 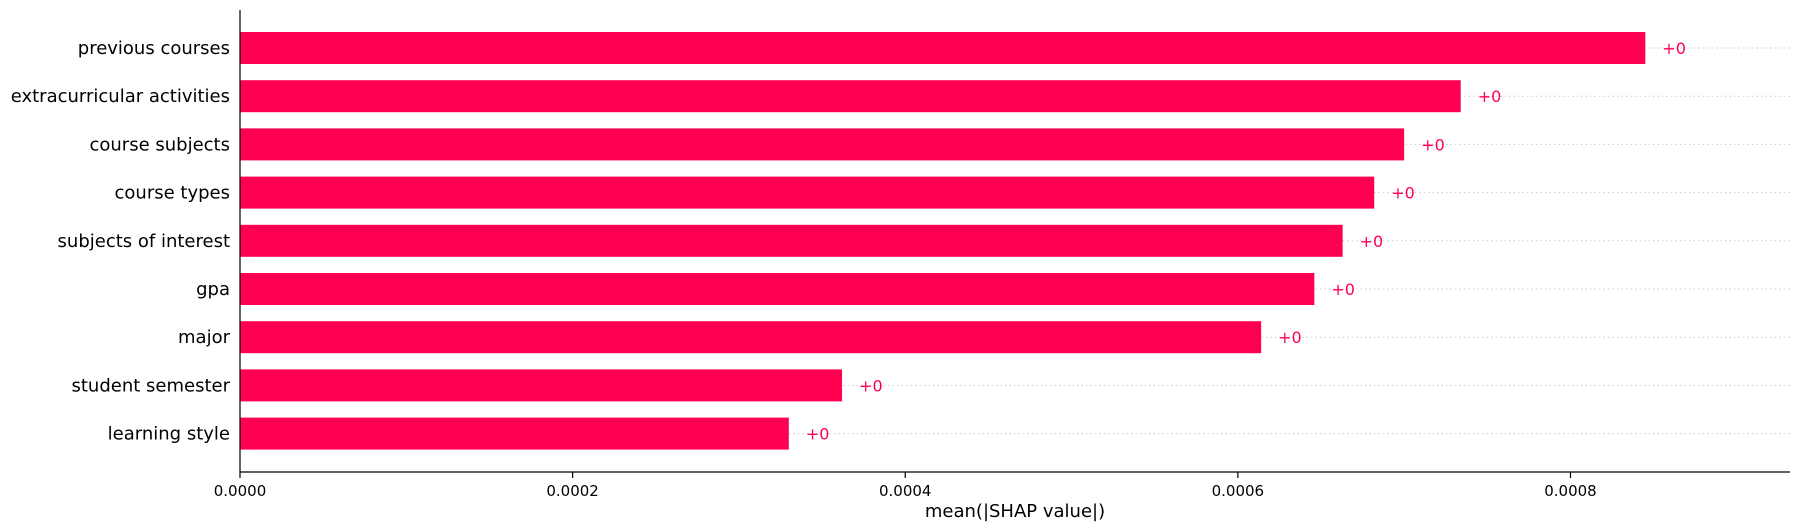 I want to click on x-axis-title: mean(|SHAP value|), so click(x=1015, y=511).